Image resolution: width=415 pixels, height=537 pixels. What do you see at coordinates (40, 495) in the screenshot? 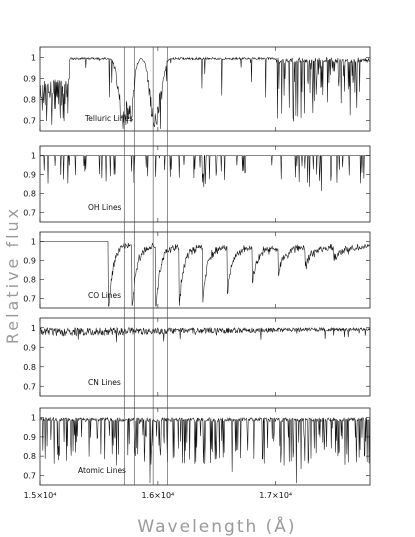
I see `x-tick-label: 1.5×10⁴` at bounding box center [40, 495].